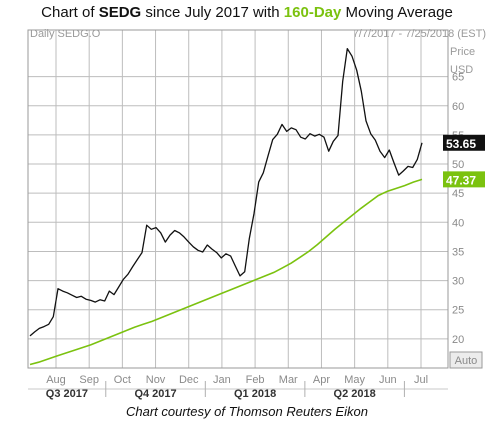 This screenshot has height=428, width=494. I want to click on last-ma-label: 47.37, so click(461, 180).